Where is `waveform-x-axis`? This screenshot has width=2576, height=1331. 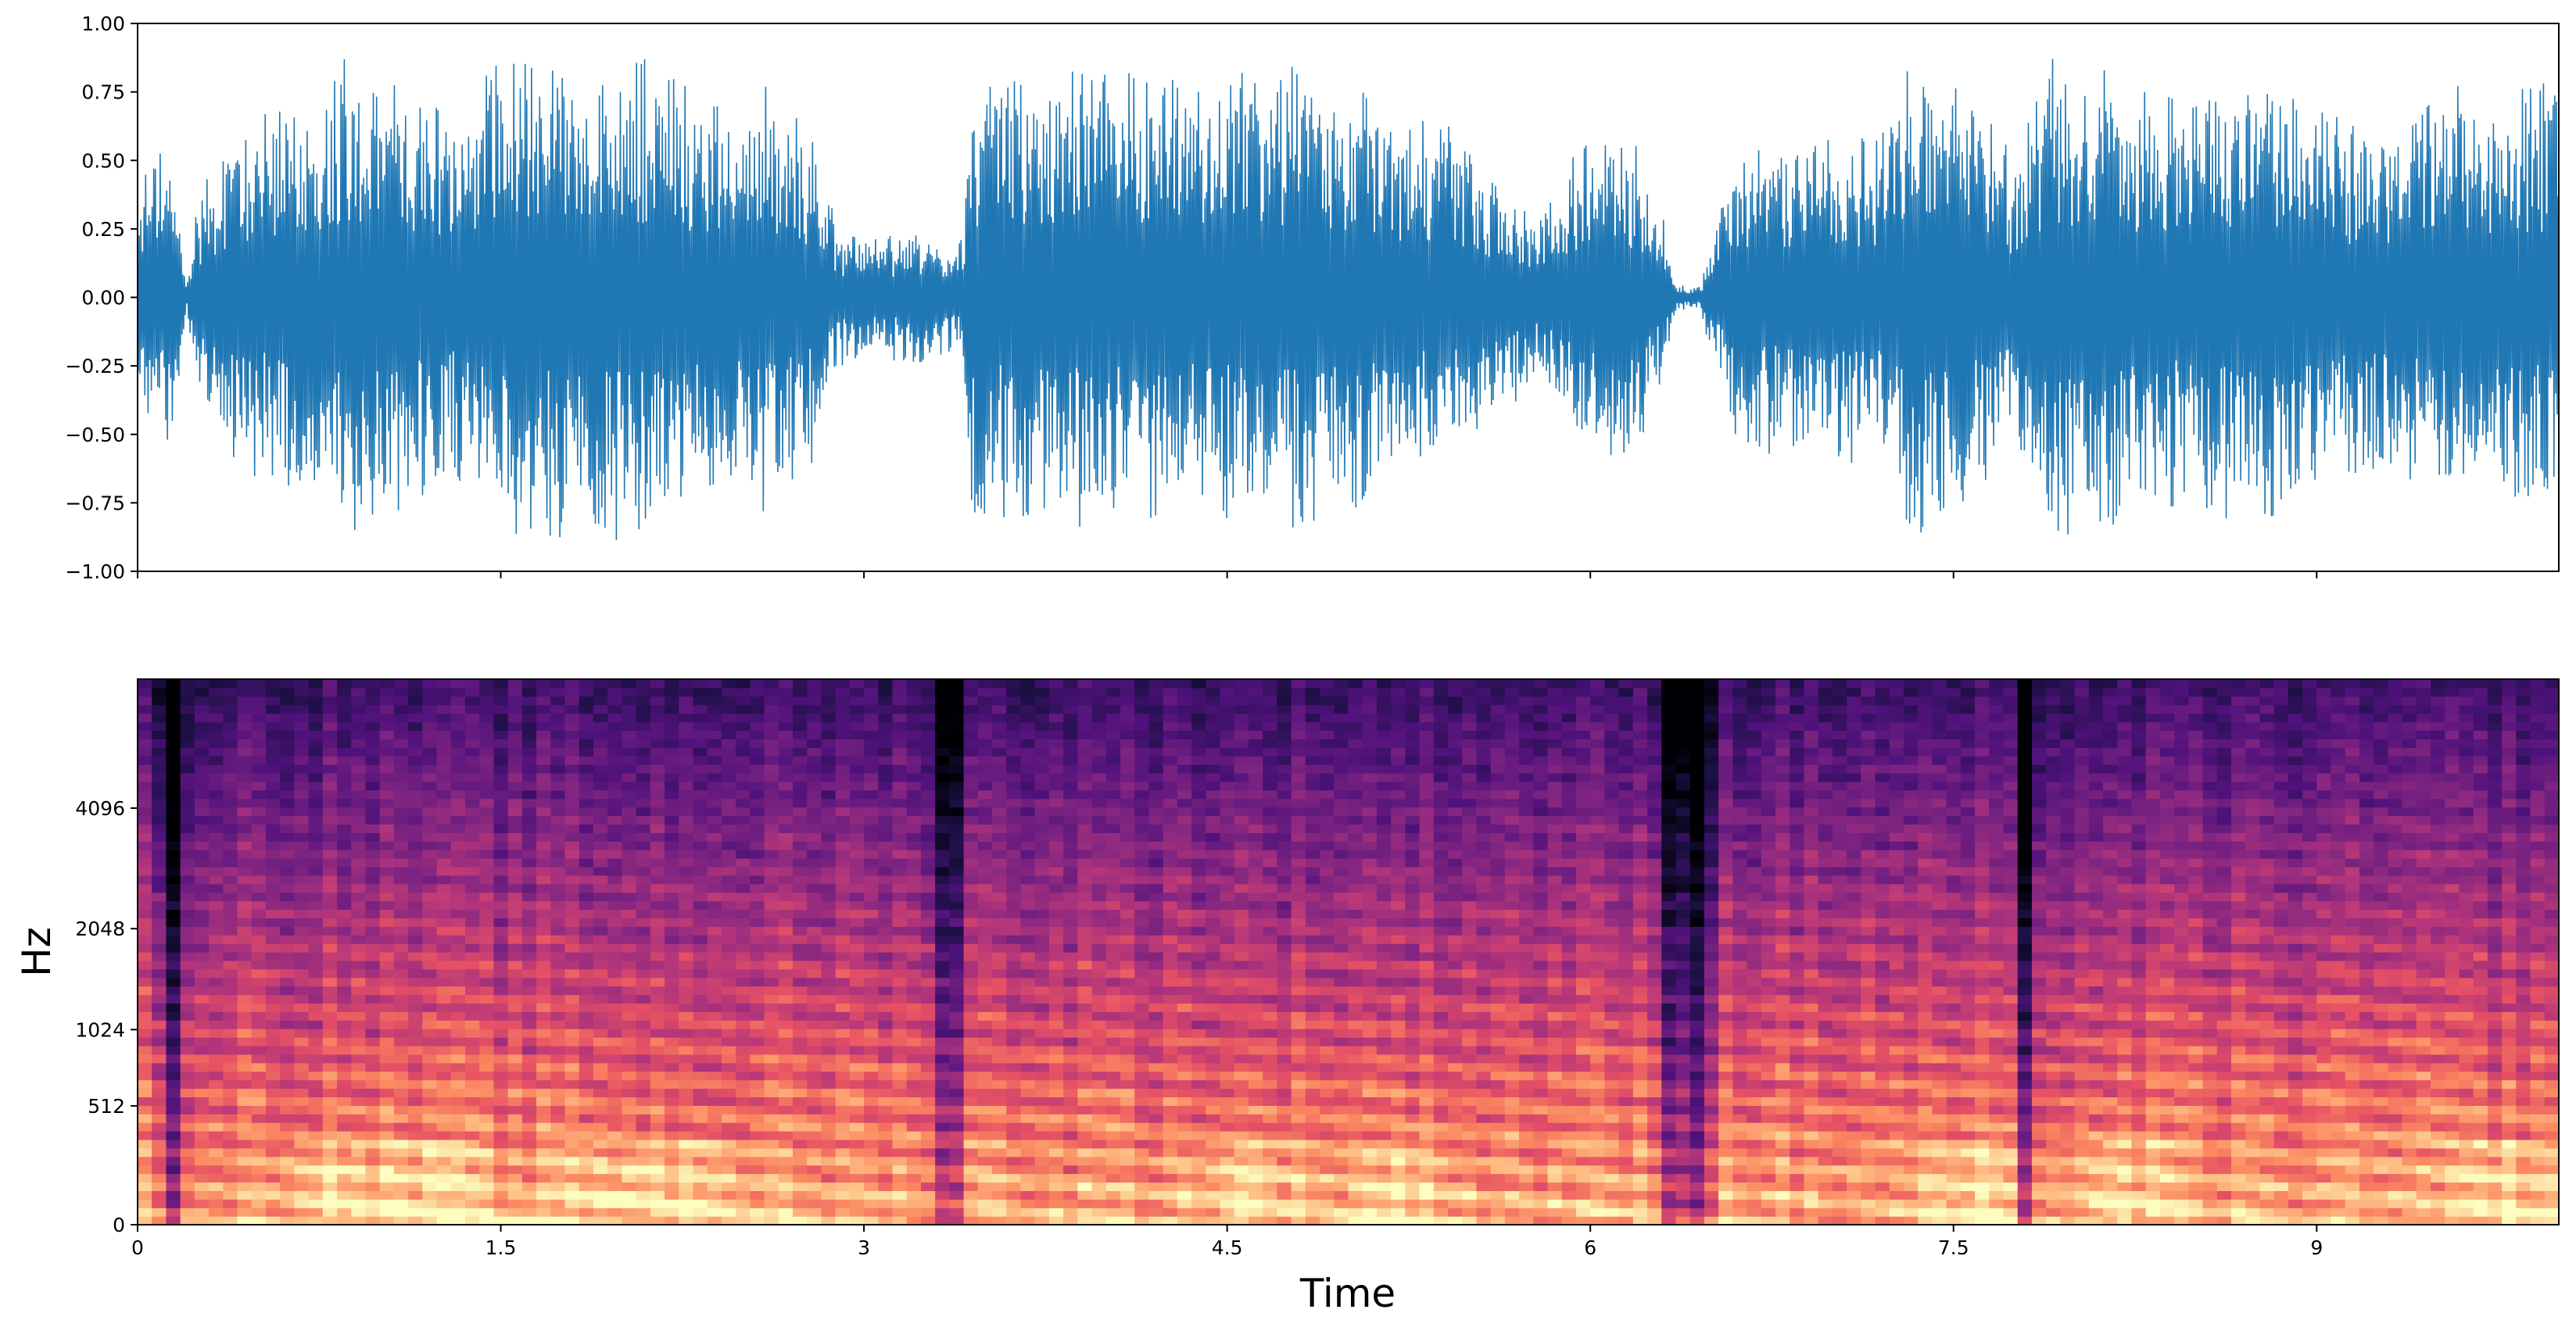
waveform-x-axis is located at coordinates (1227, 574).